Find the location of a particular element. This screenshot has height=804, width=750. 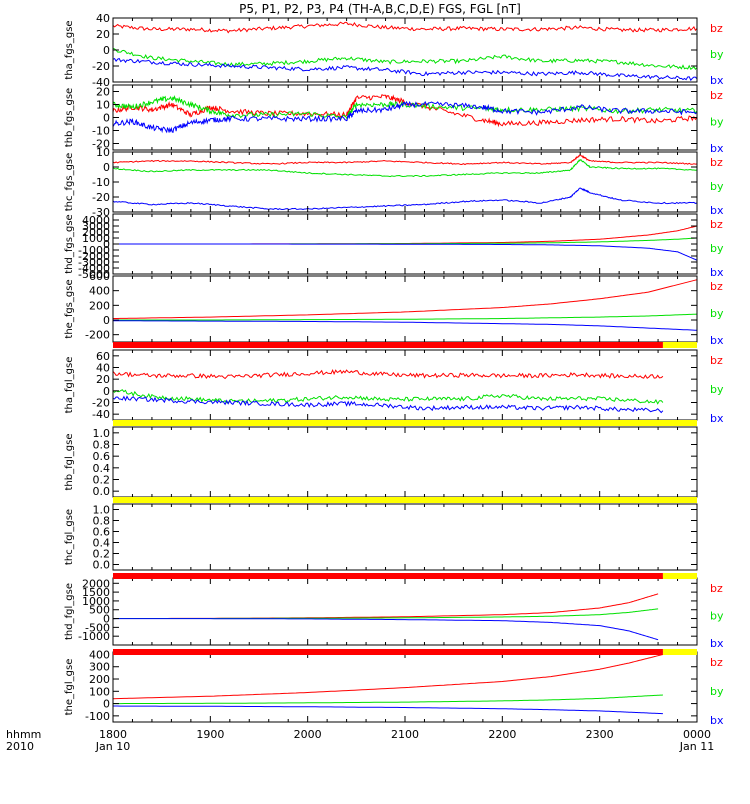

y-tick-label: -2000 is located at coordinates (94, 256).